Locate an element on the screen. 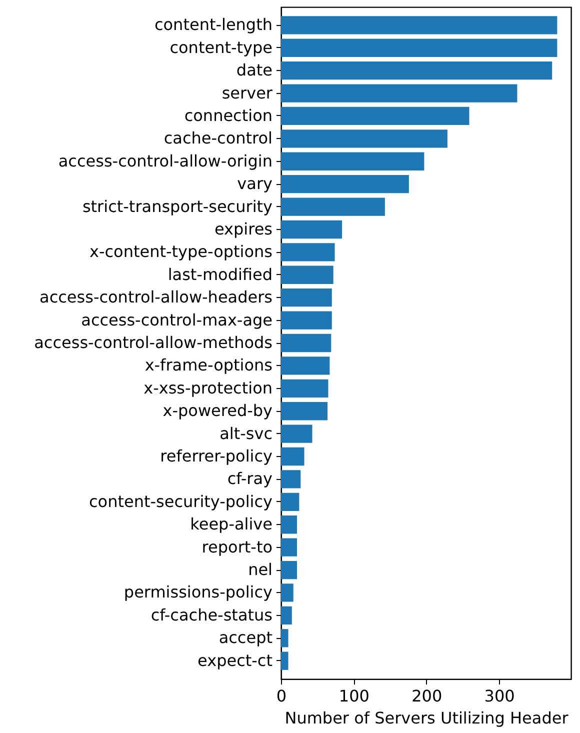  y-tick-label: cf-cache-status is located at coordinates (211, 614).